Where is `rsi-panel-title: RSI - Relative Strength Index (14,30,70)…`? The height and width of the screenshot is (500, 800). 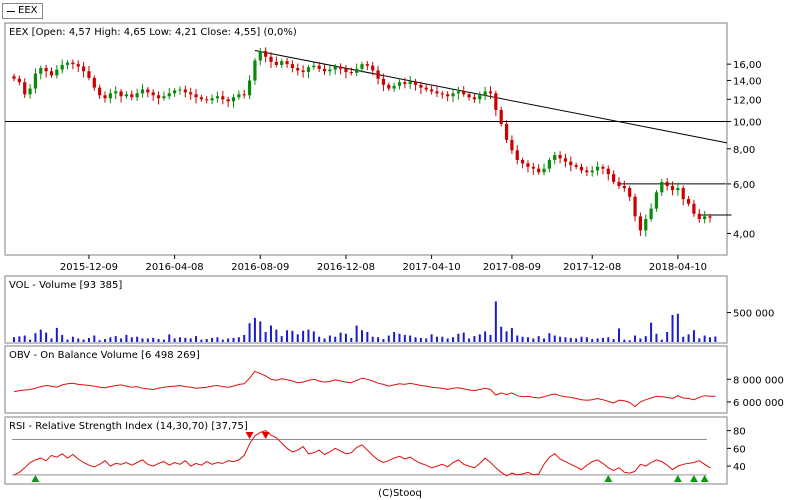
rsi-panel-title: RSI - Relative Strength Index (14,30,70)… is located at coordinates (128, 426).